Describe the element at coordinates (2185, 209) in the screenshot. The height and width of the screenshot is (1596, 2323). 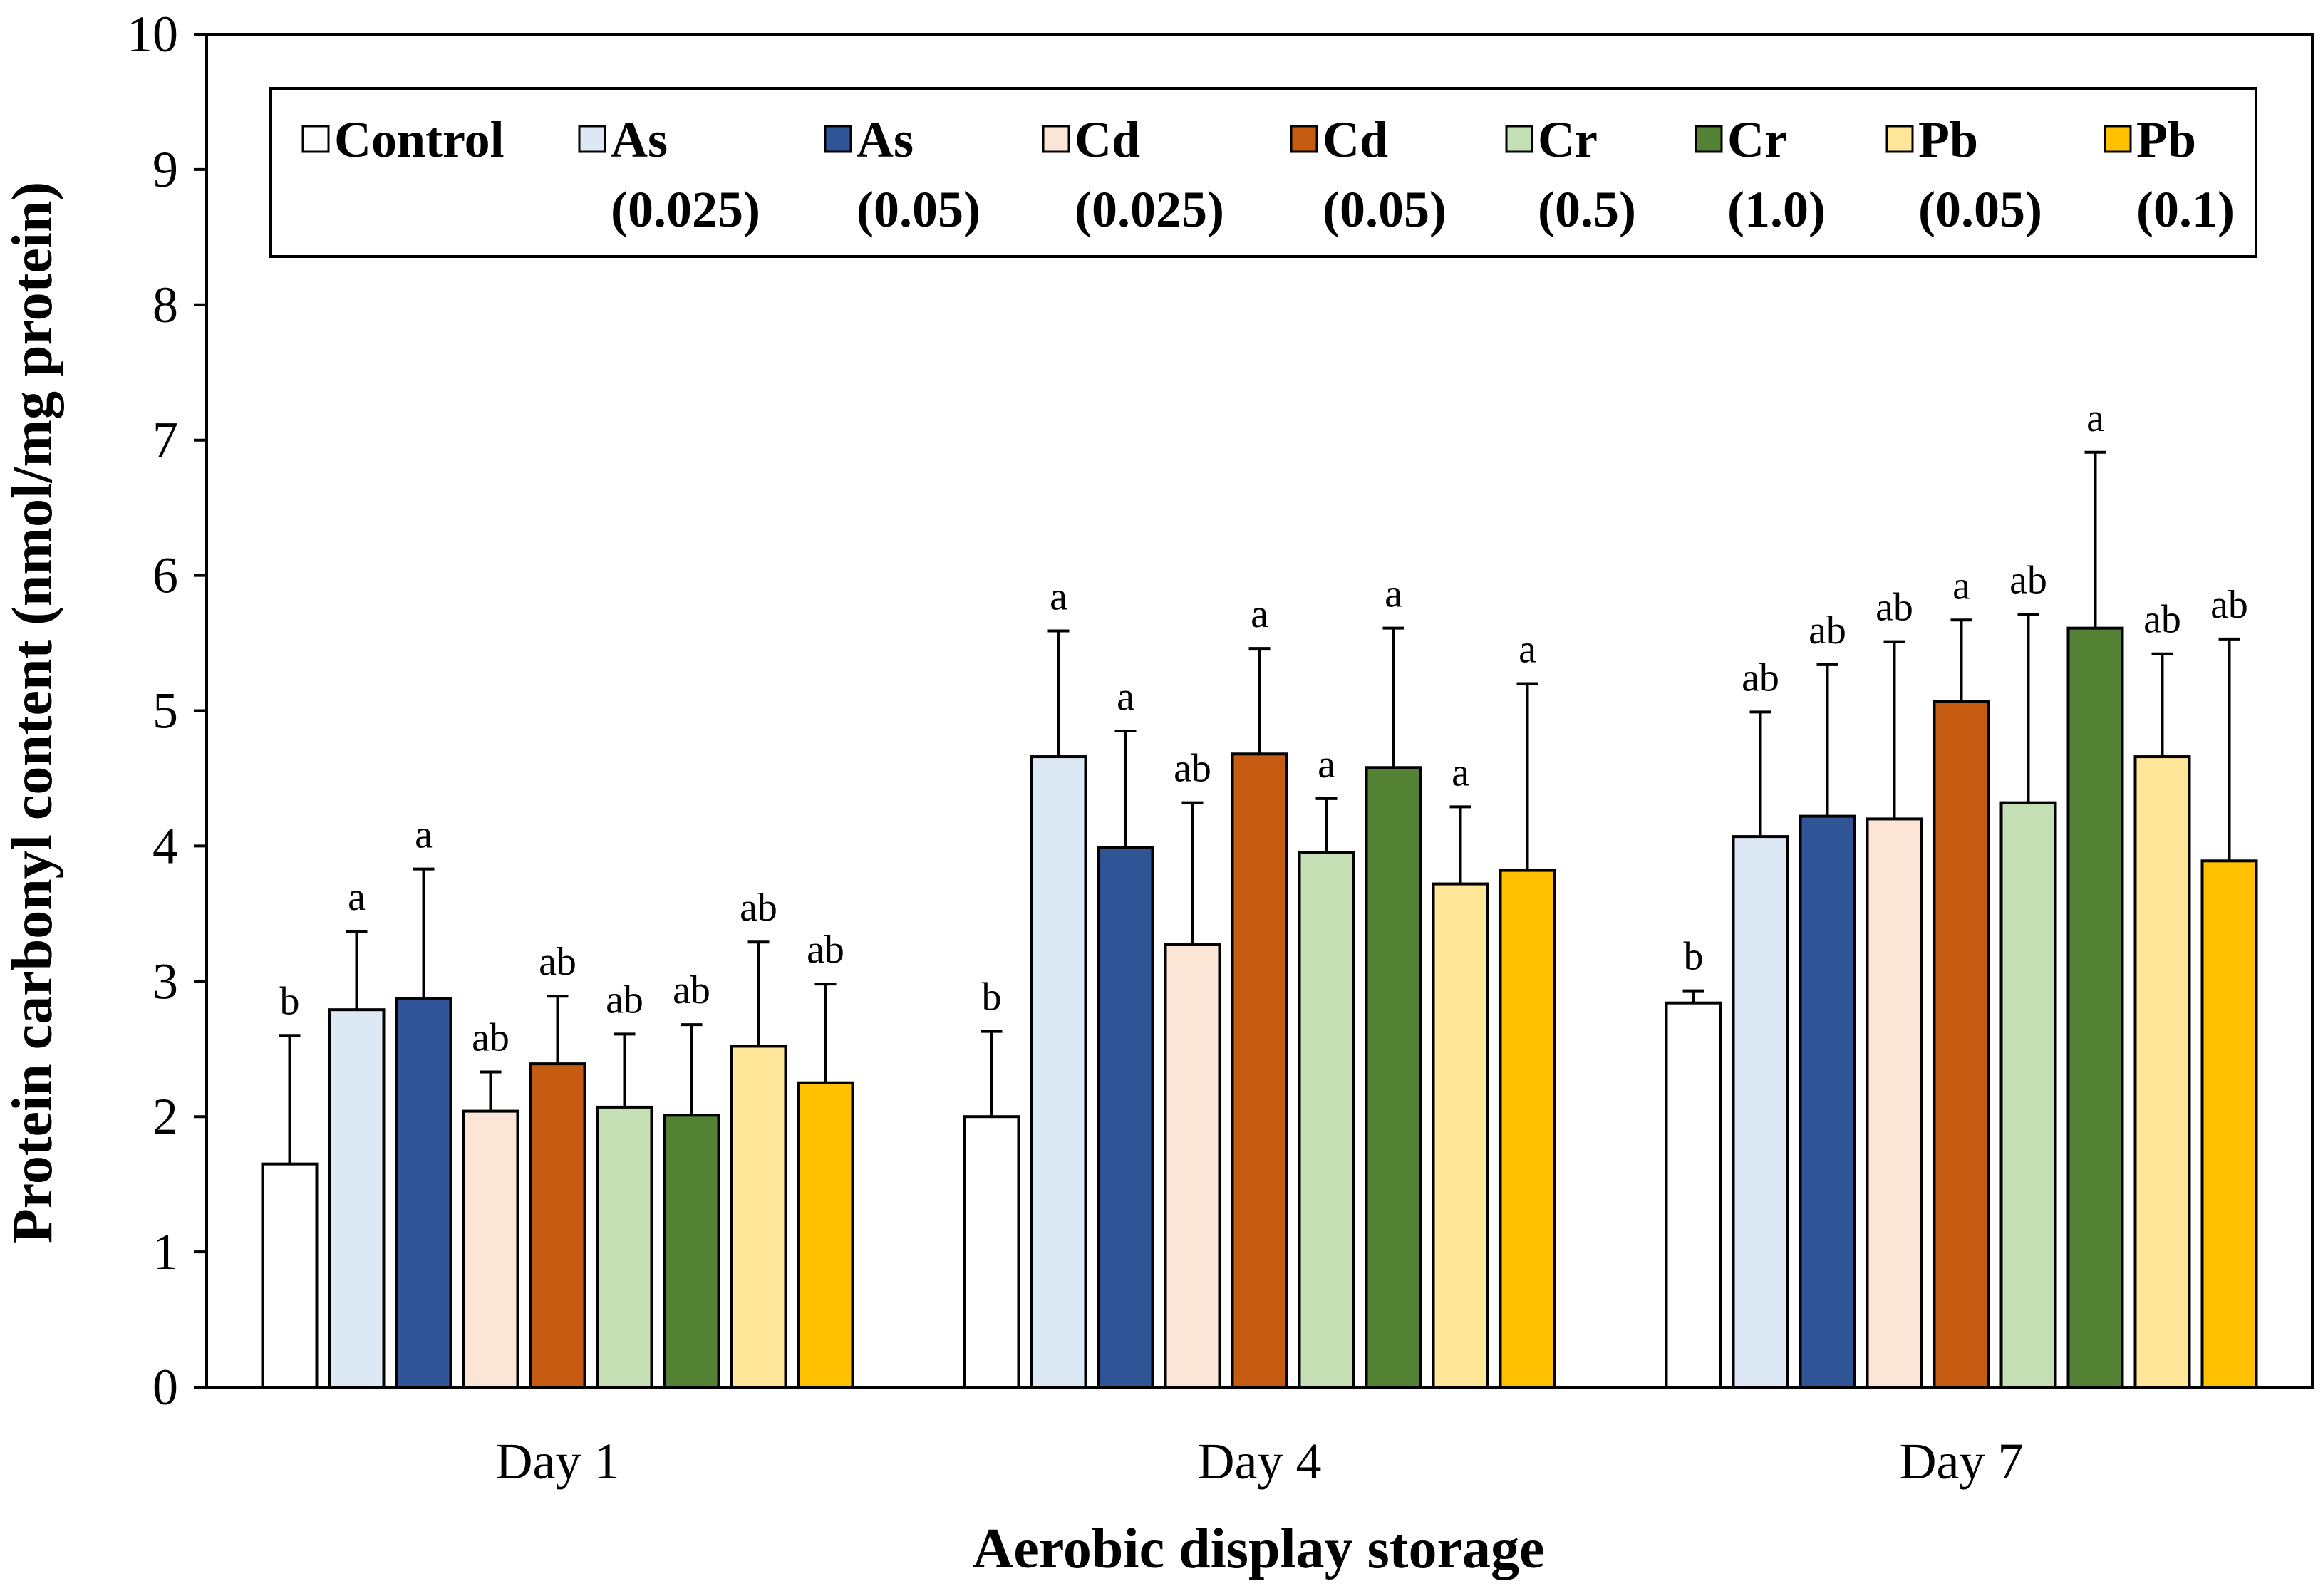
I see `legend-label-dose: (0.1)` at that location.